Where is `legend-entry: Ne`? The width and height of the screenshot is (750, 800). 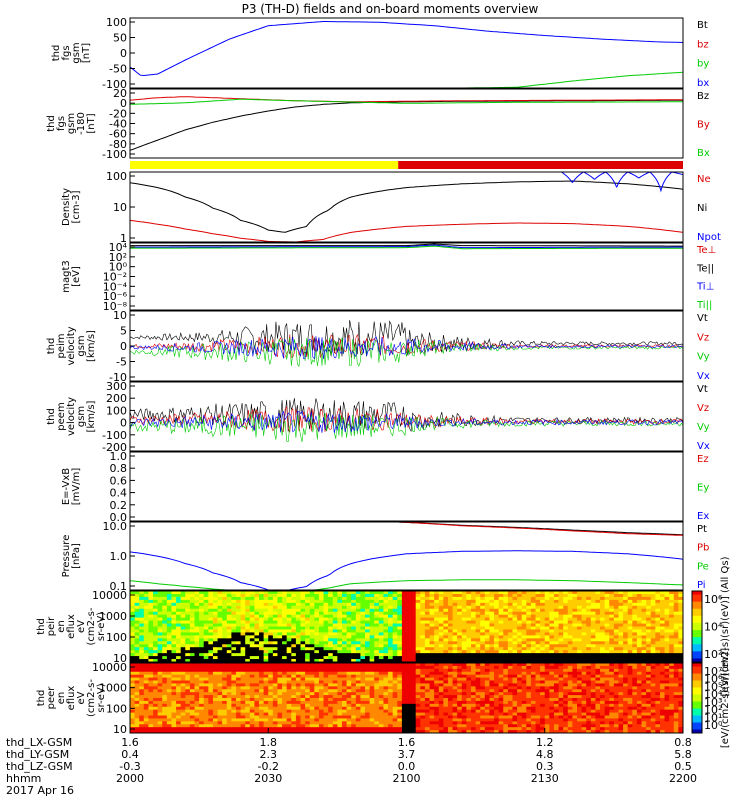
legend-entry: Ne is located at coordinates (704, 179).